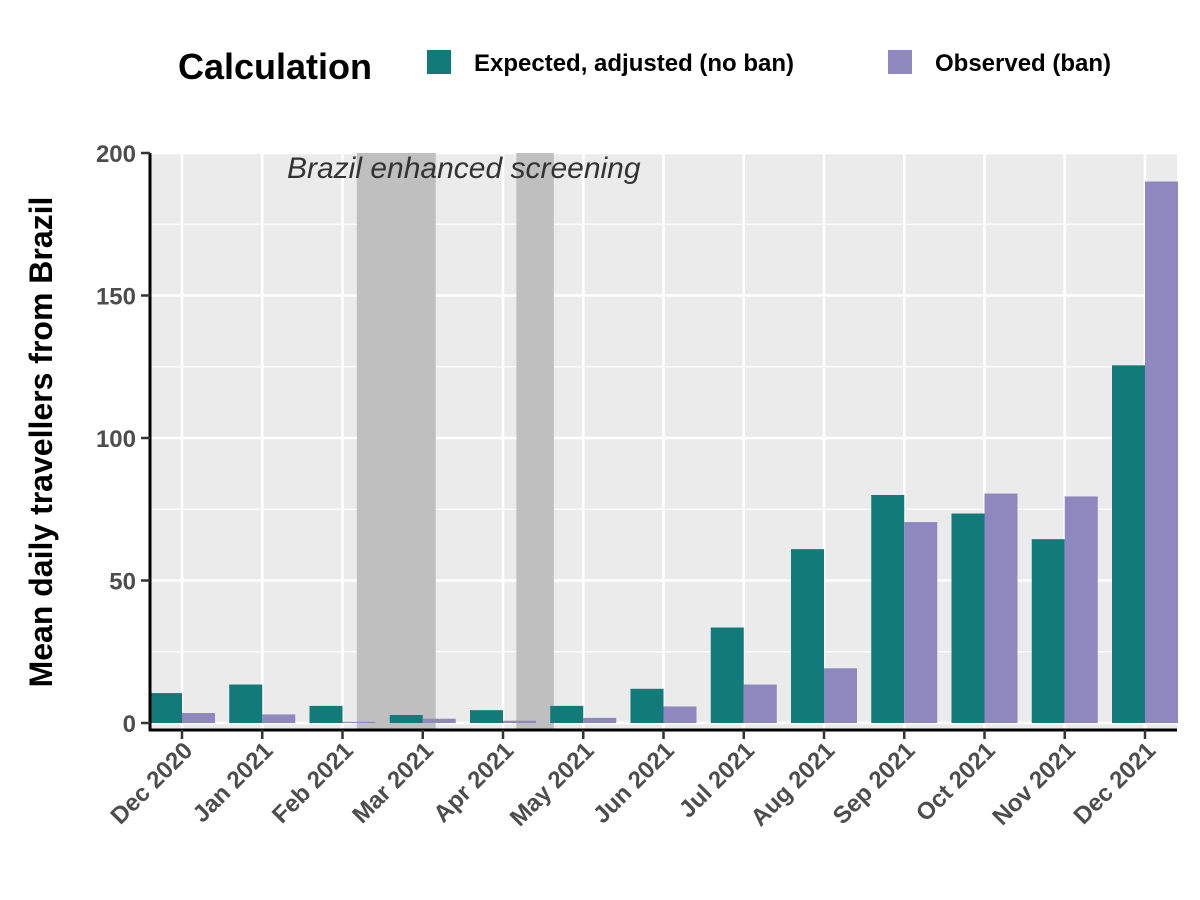  I want to click on legend-title: Calculation, so click(275, 66).